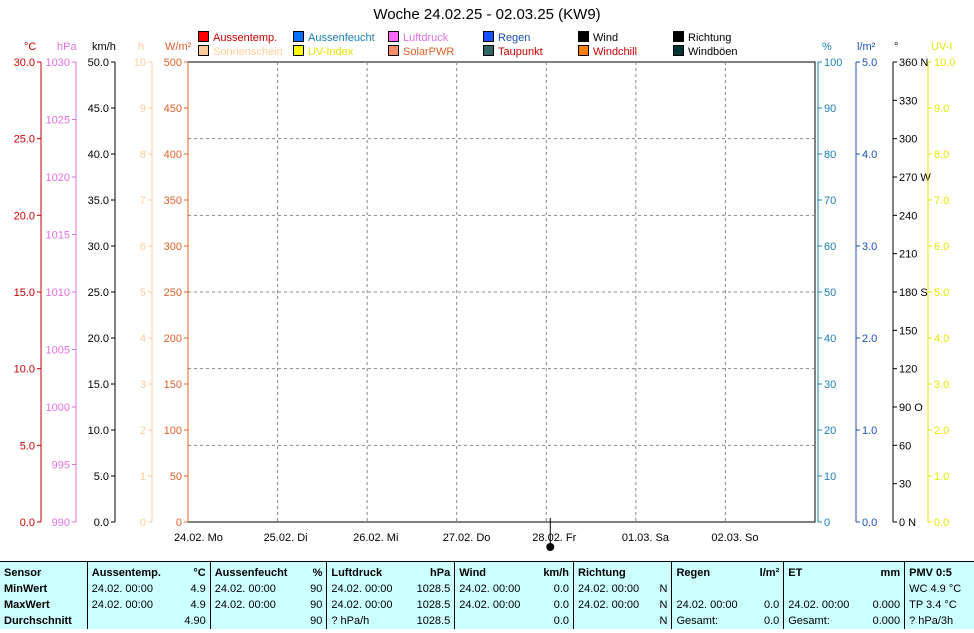 This screenshot has height=633, width=974. Describe the element at coordinates (27, 446) in the screenshot. I see `axis-tick-label-temp: 5.0` at that location.